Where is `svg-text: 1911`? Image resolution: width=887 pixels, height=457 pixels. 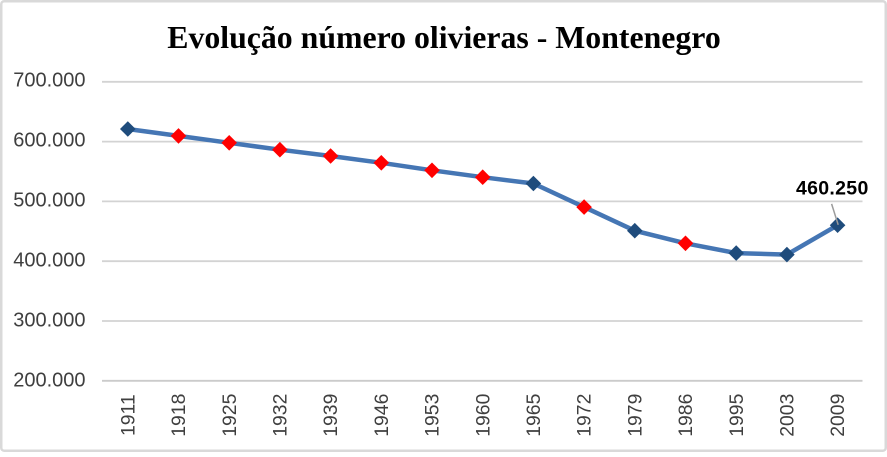
svg-text: 1911 is located at coordinates (128, 415).